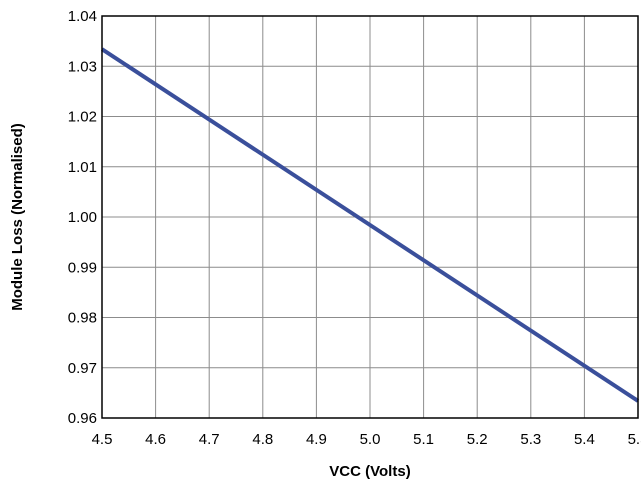 The width and height of the screenshot is (641, 487). Describe the element at coordinates (370, 439) in the screenshot. I see `x-tick-label: 5.0` at that location.